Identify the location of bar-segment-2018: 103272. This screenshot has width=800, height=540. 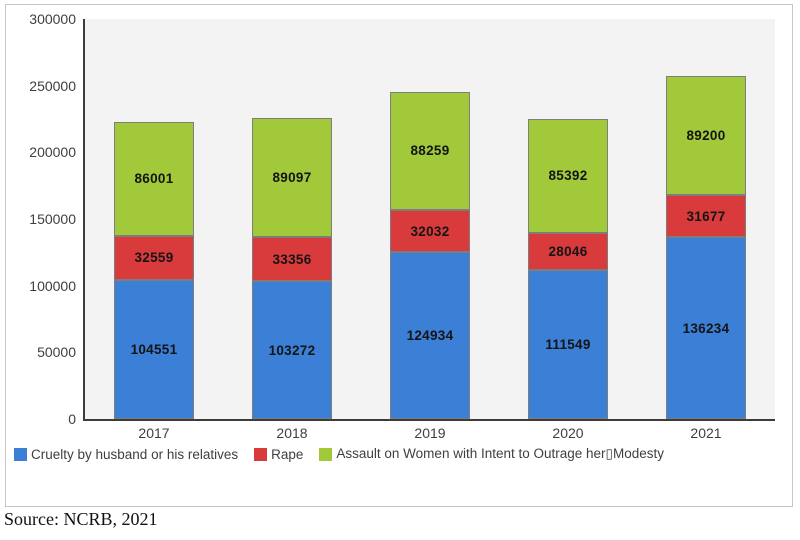
(292, 350).